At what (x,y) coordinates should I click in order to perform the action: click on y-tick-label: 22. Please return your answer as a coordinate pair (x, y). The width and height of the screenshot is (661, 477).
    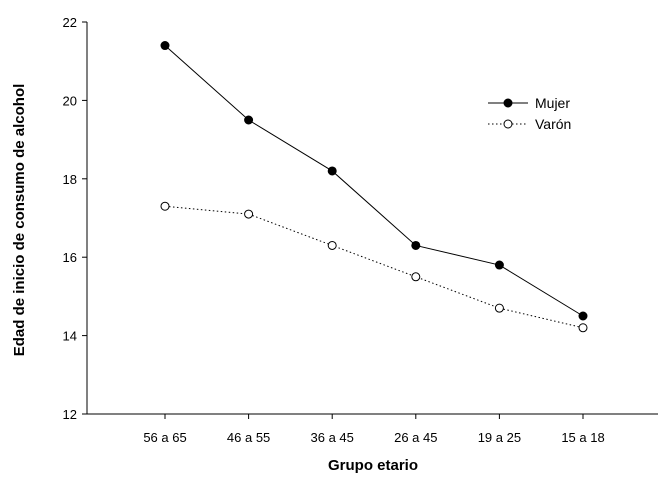
    Looking at the image, I should click on (70, 22).